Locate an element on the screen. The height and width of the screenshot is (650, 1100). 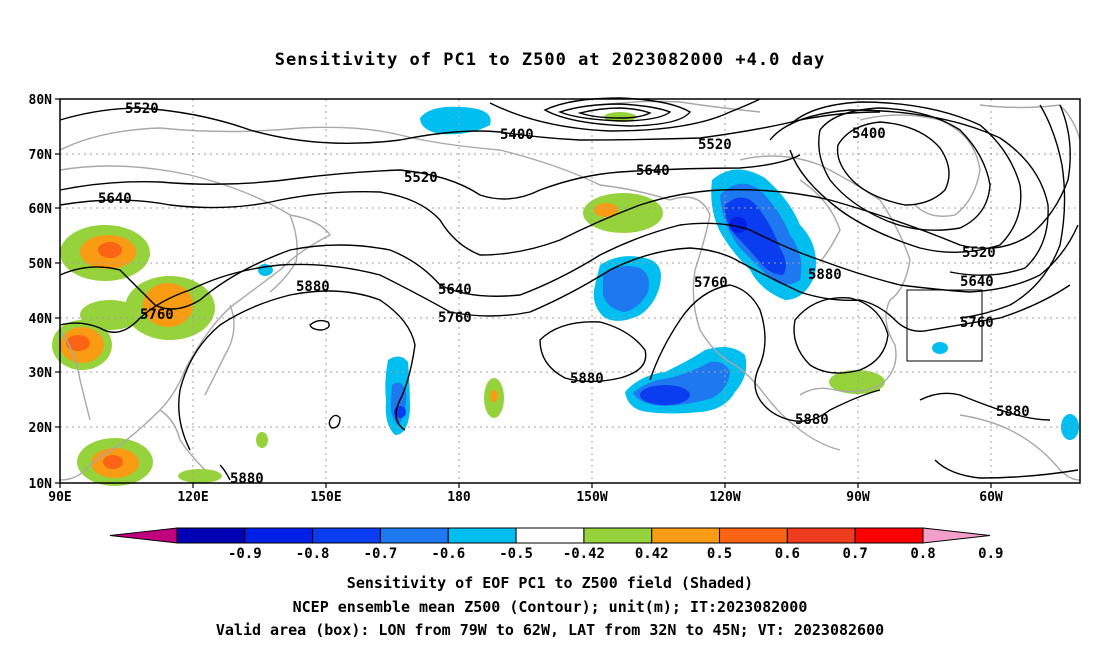
lat-label: 20N is located at coordinates (41, 428).